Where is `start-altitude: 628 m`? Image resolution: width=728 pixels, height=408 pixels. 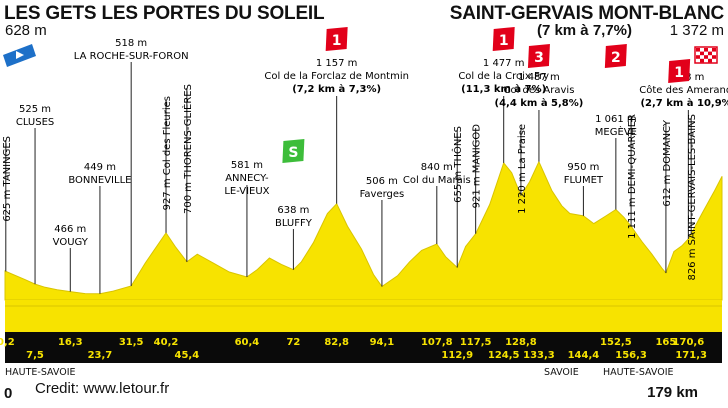 start-altitude: 628 m is located at coordinates (26, 30).